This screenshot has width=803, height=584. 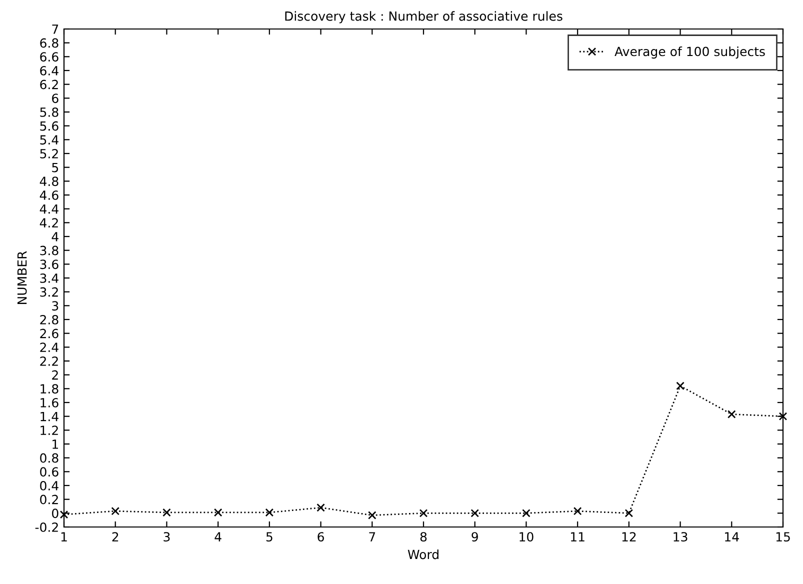 What do you see at coordinates (49, 361) in the screenshot?
I see `y-tick-label: 2.2` at bounding box center [49, 361].